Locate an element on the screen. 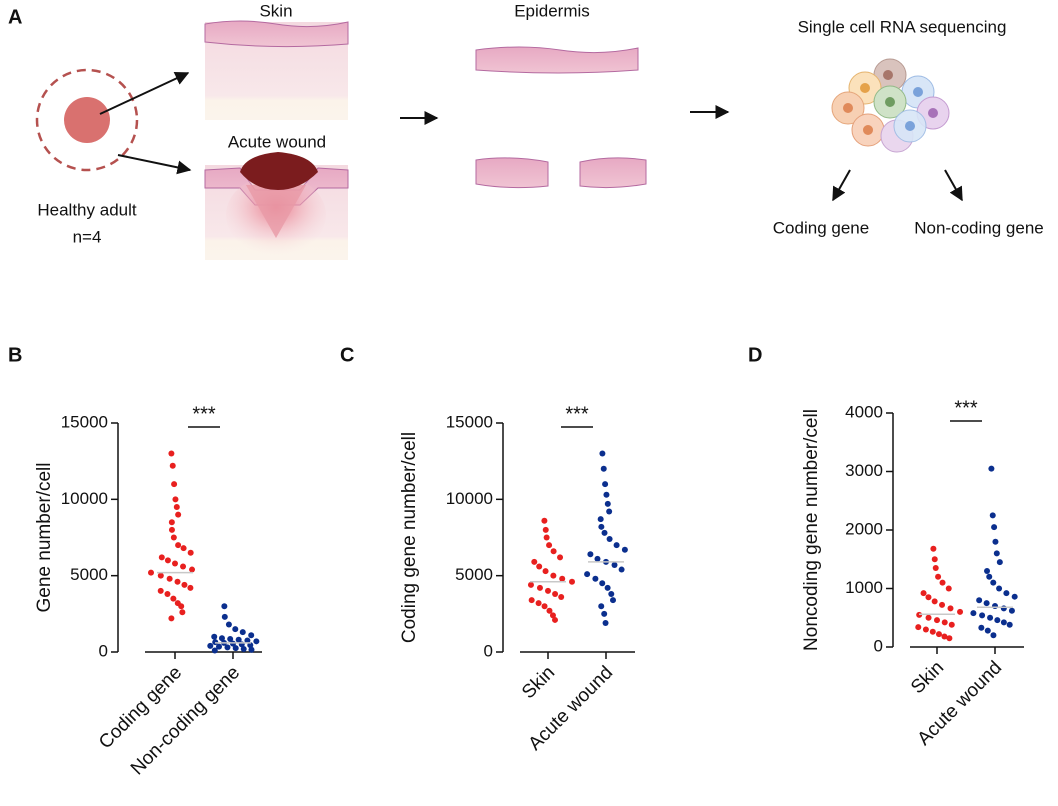  y-tick-label: 15000 is located at coordinates (469, 421).